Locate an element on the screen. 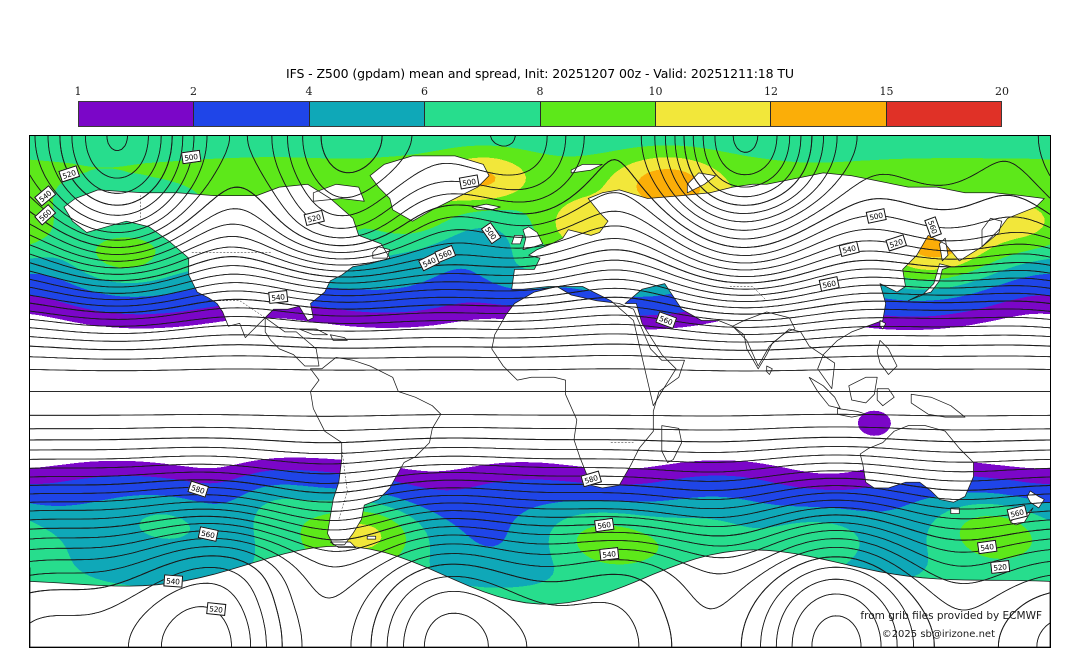  land-newfoundland is located at coordinates (381, 252).